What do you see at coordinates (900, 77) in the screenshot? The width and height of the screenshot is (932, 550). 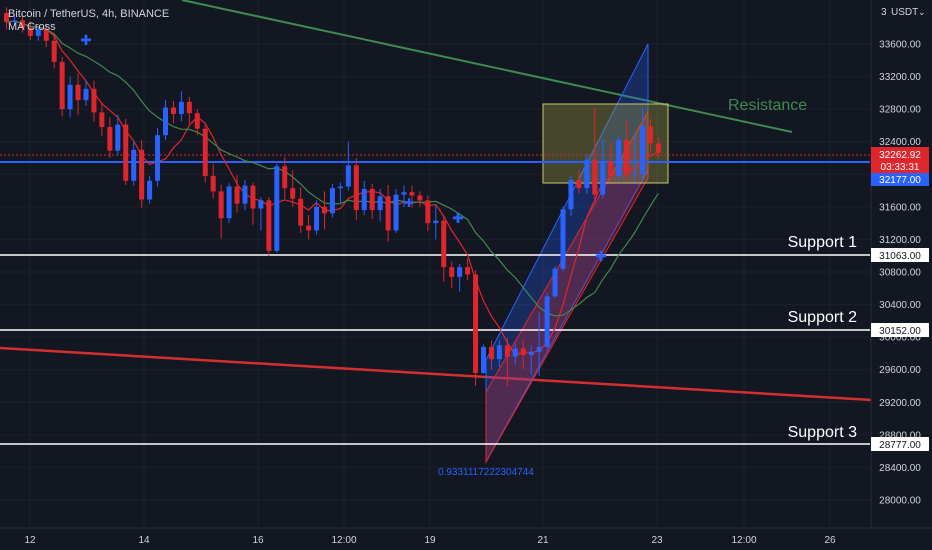 I see `price-tick-label: 33200.00` at bounding box center [900, 77].